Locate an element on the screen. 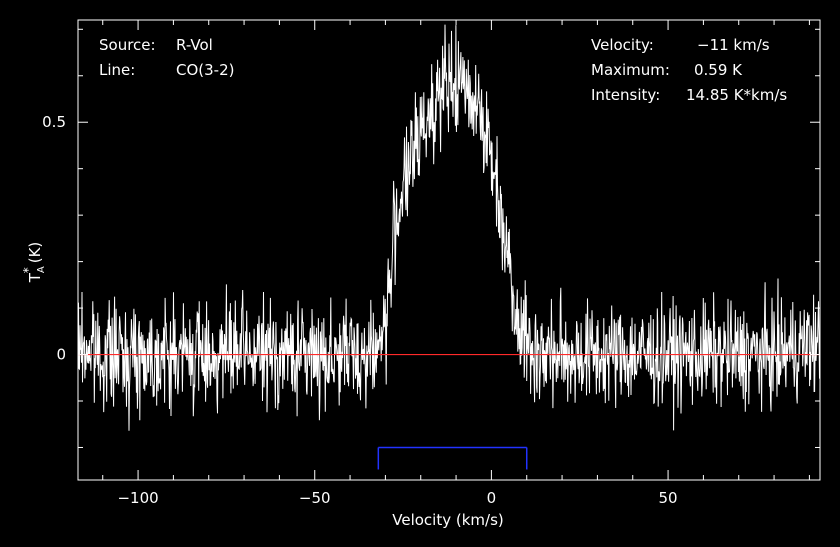 The image size is (840, 547). maximum-key: Maximum: is located at coordinates (630, 70).